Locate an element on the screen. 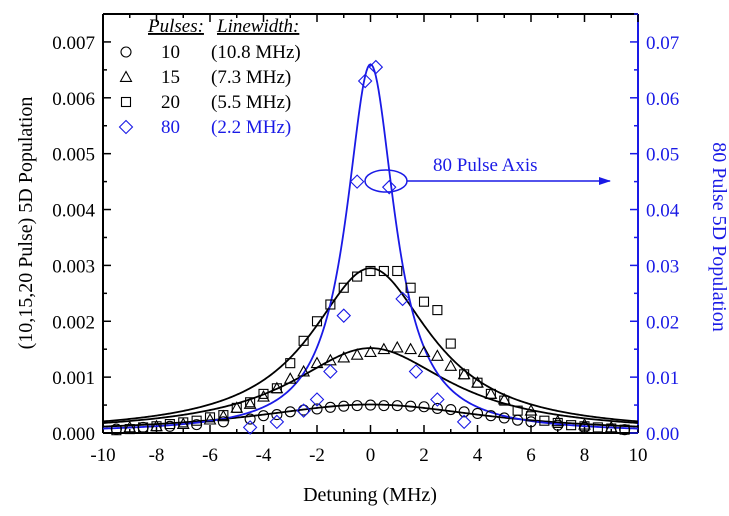  legend-linewidth-80: (2.2 MHz) is located at coordinates (251, 127).